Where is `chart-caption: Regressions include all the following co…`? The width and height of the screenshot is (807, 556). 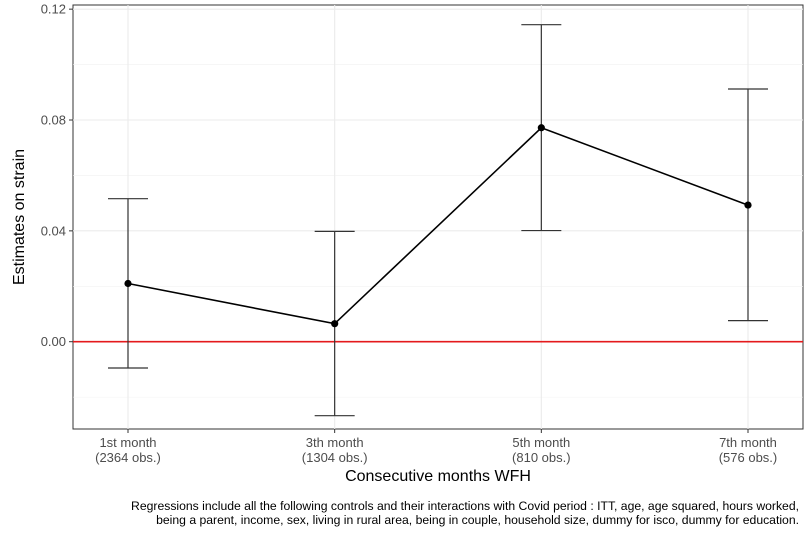 chart-caption: Regressions include all the following co… is located at coordinates (465, 513).